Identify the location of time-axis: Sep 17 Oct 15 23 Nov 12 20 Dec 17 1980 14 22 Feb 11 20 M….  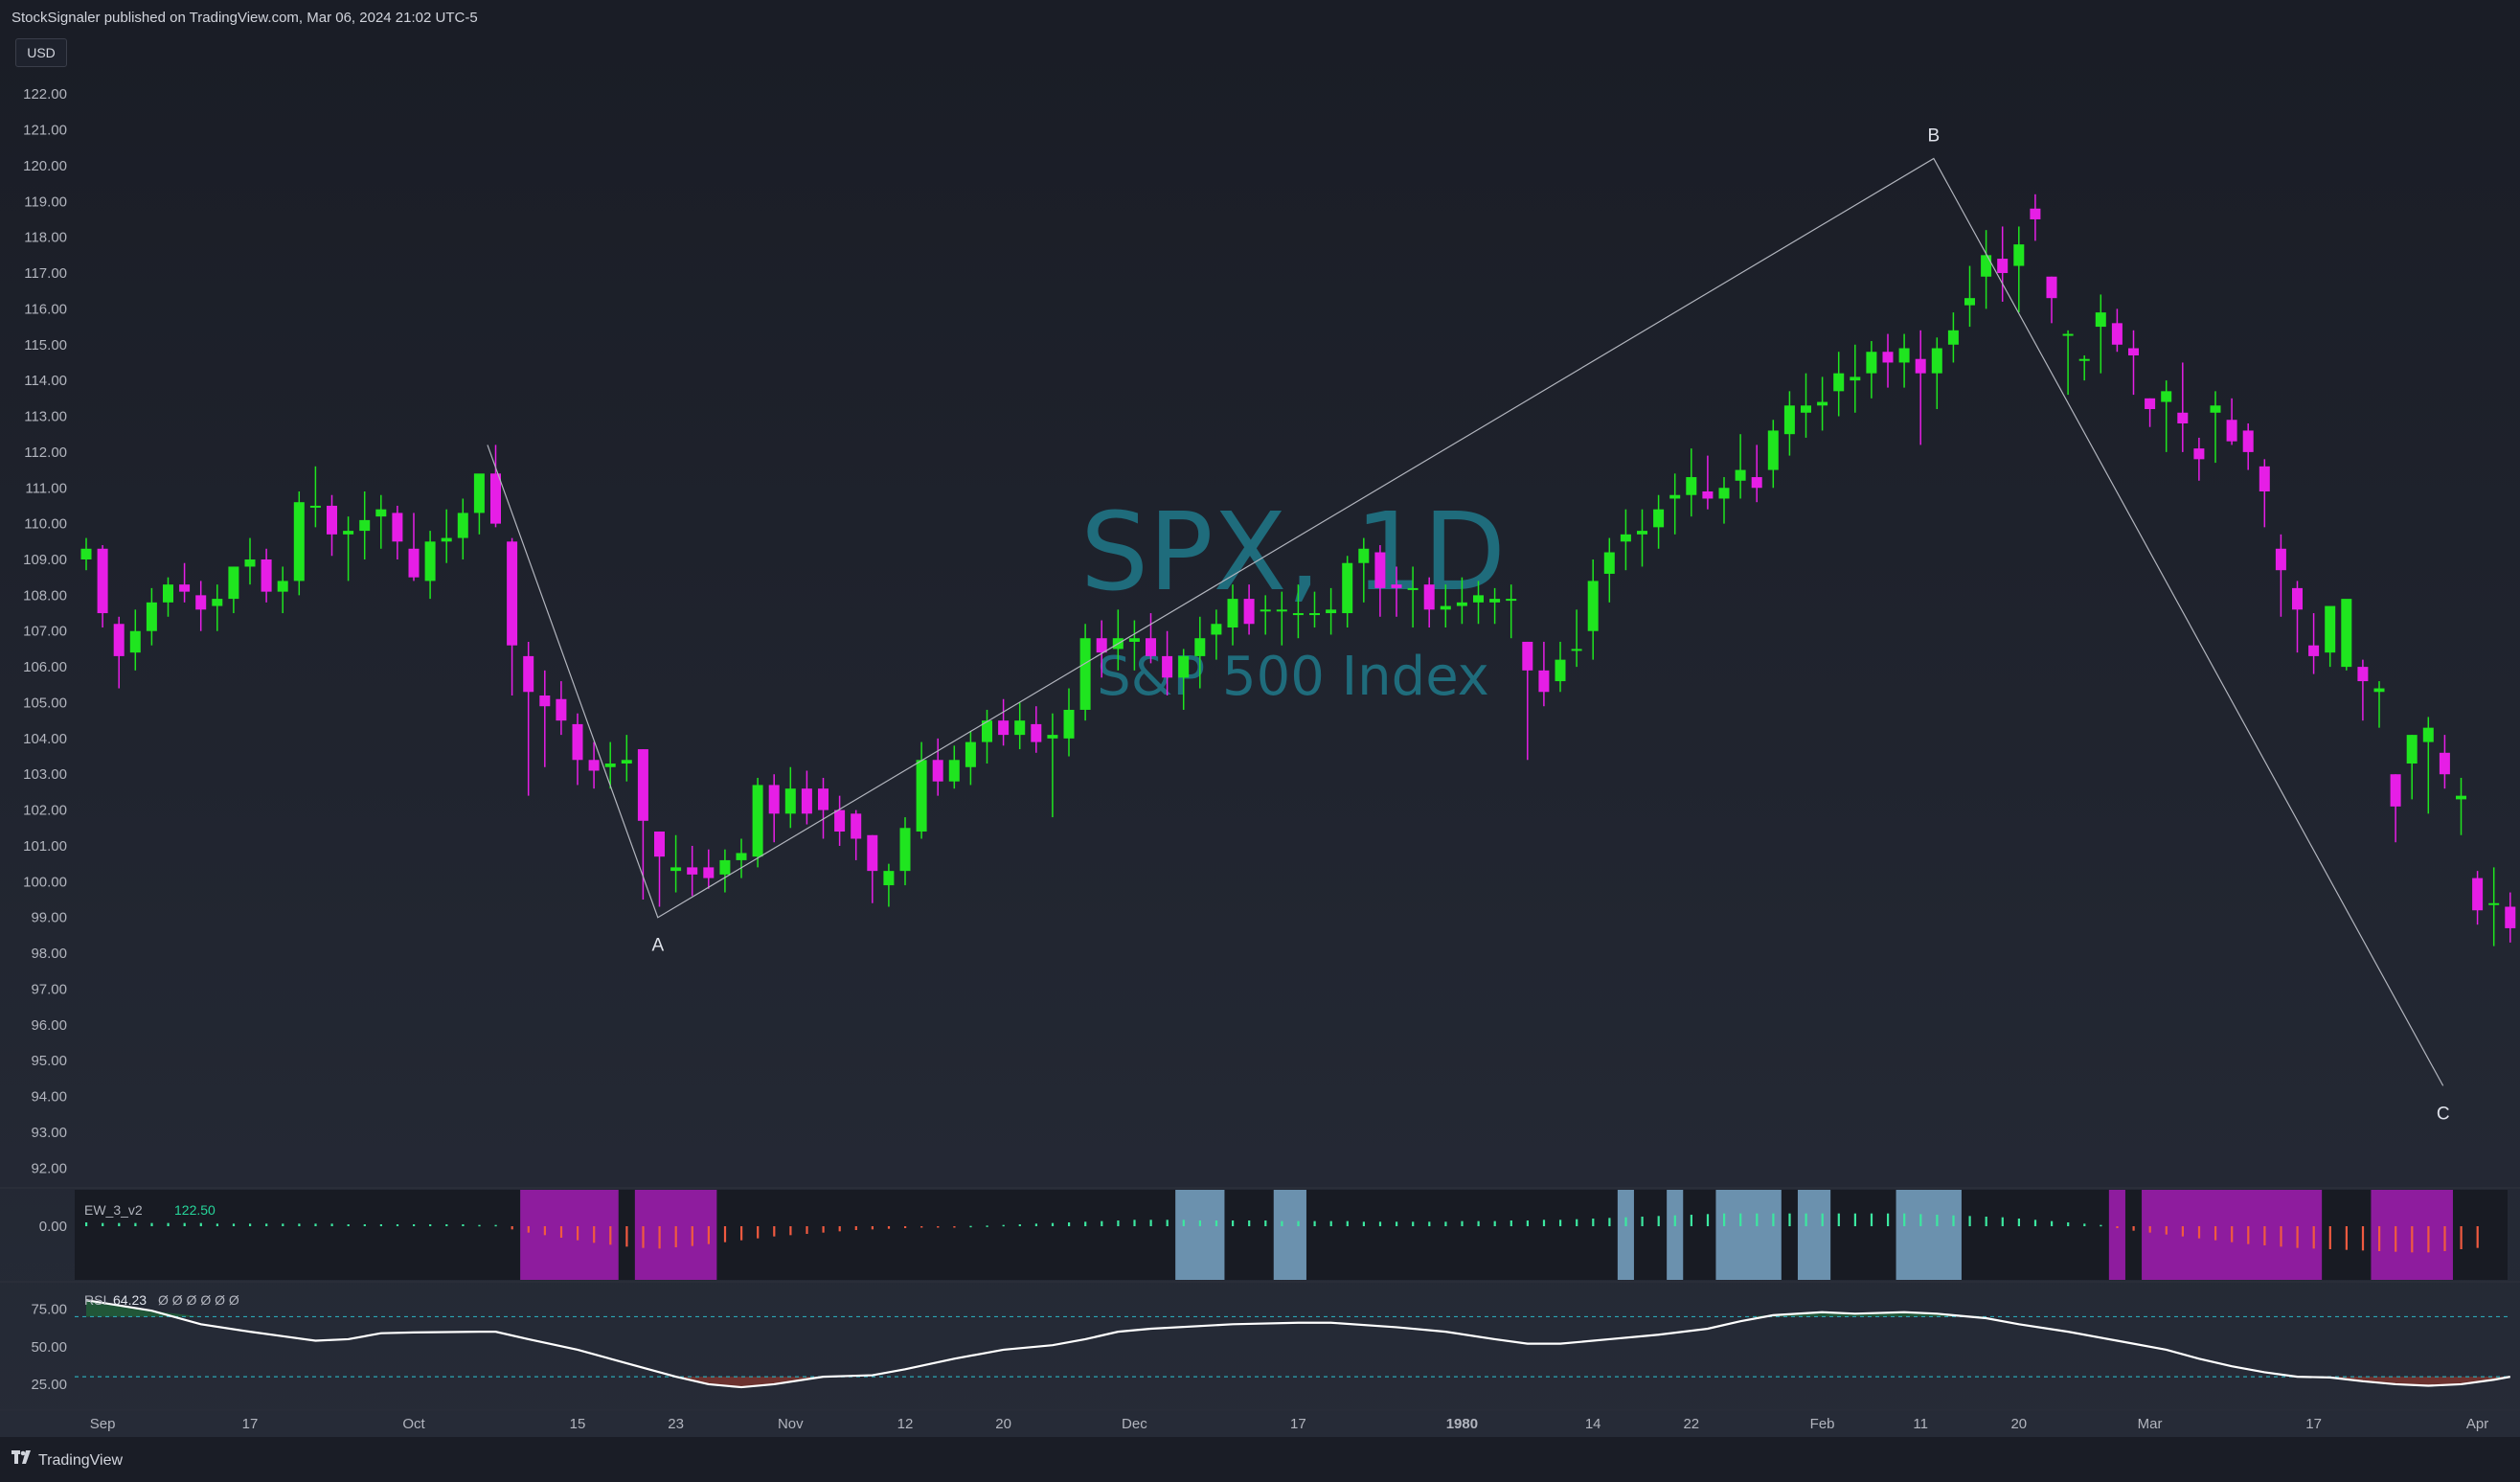
(1260, 1420).